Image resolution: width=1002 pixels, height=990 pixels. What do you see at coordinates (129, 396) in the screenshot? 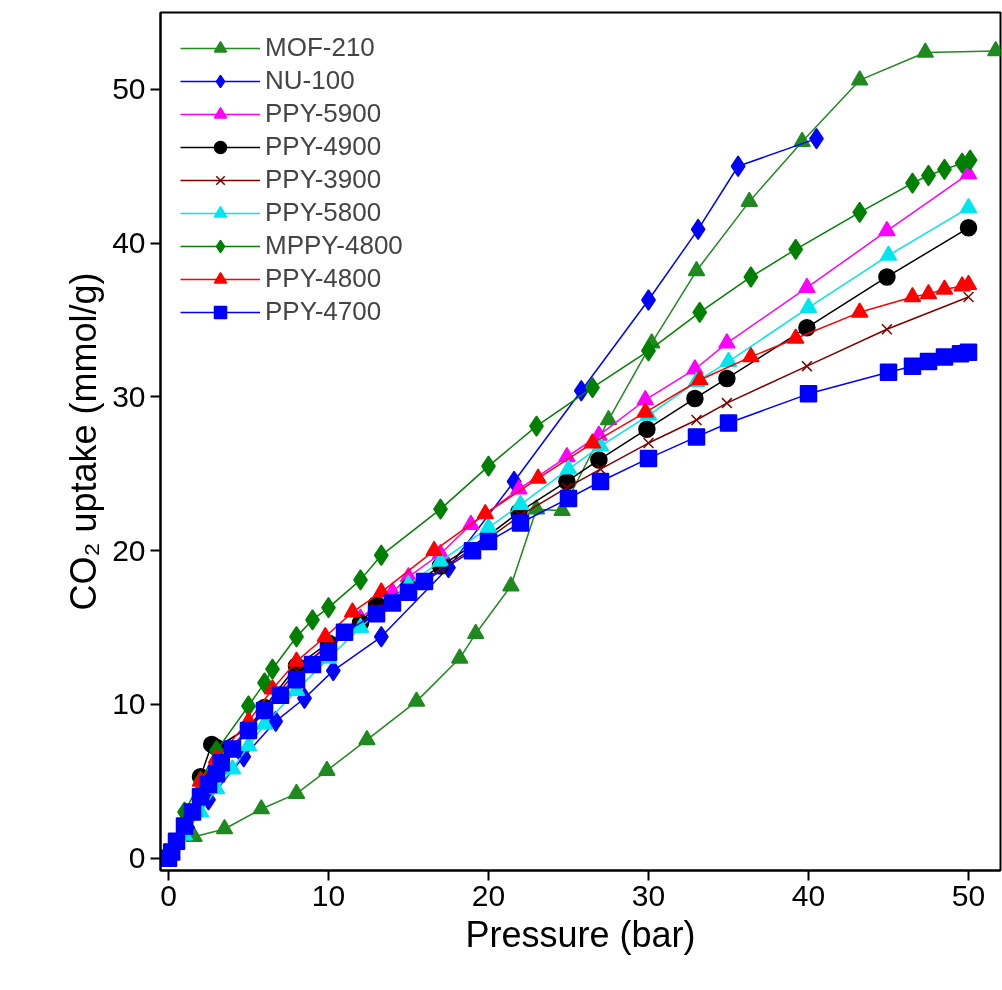
I see `y-tick-label: 30` at bounding box center [129, 396].